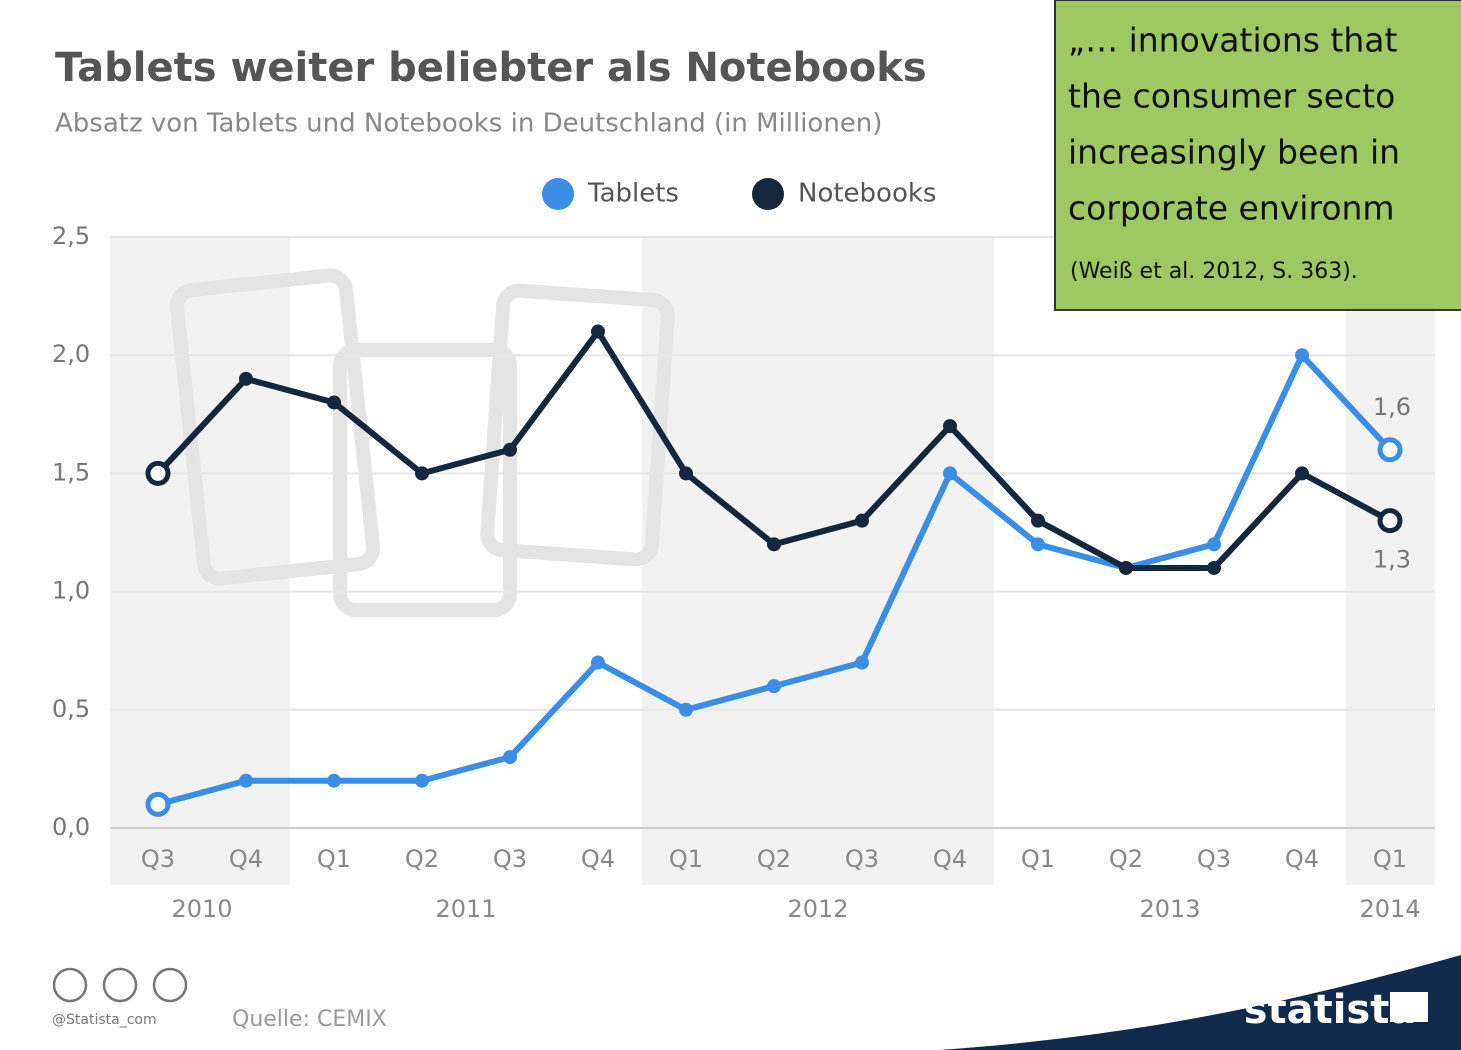 Image resolution: width=1461 pixels, height=1050 pixels. What do you see at coordinates (309, 1019) in the screenshot?
I see `source: Quelle: CEMIX` at bounding box center [309, 1019].